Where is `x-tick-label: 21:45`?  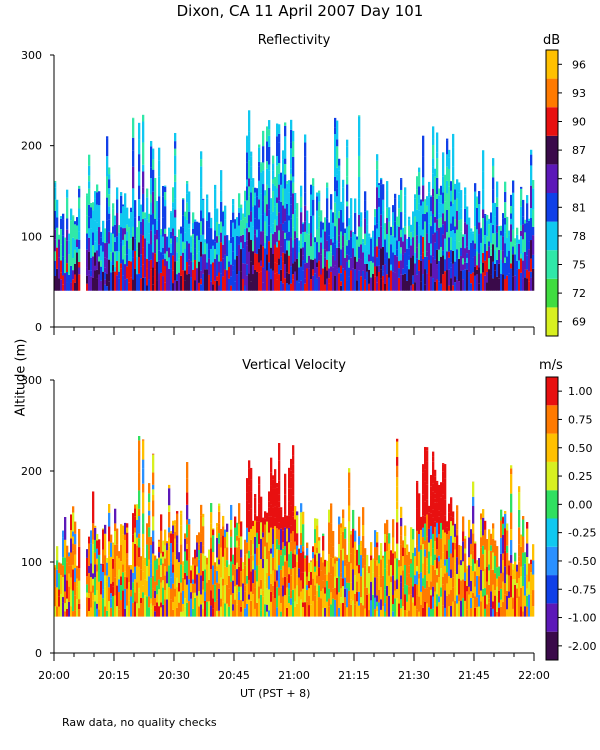
x-tick-label: 21:45 is located at coordinates (474, 675).